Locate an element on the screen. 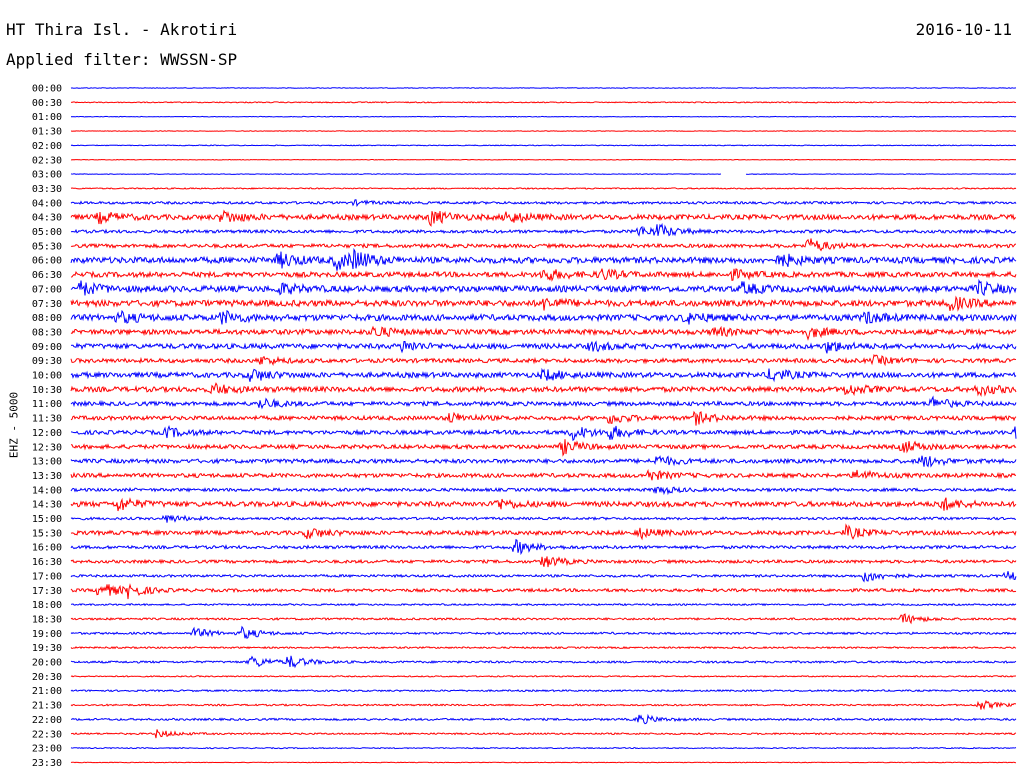  time-label-1400: 14:00 is located at coordinates (47, 490).